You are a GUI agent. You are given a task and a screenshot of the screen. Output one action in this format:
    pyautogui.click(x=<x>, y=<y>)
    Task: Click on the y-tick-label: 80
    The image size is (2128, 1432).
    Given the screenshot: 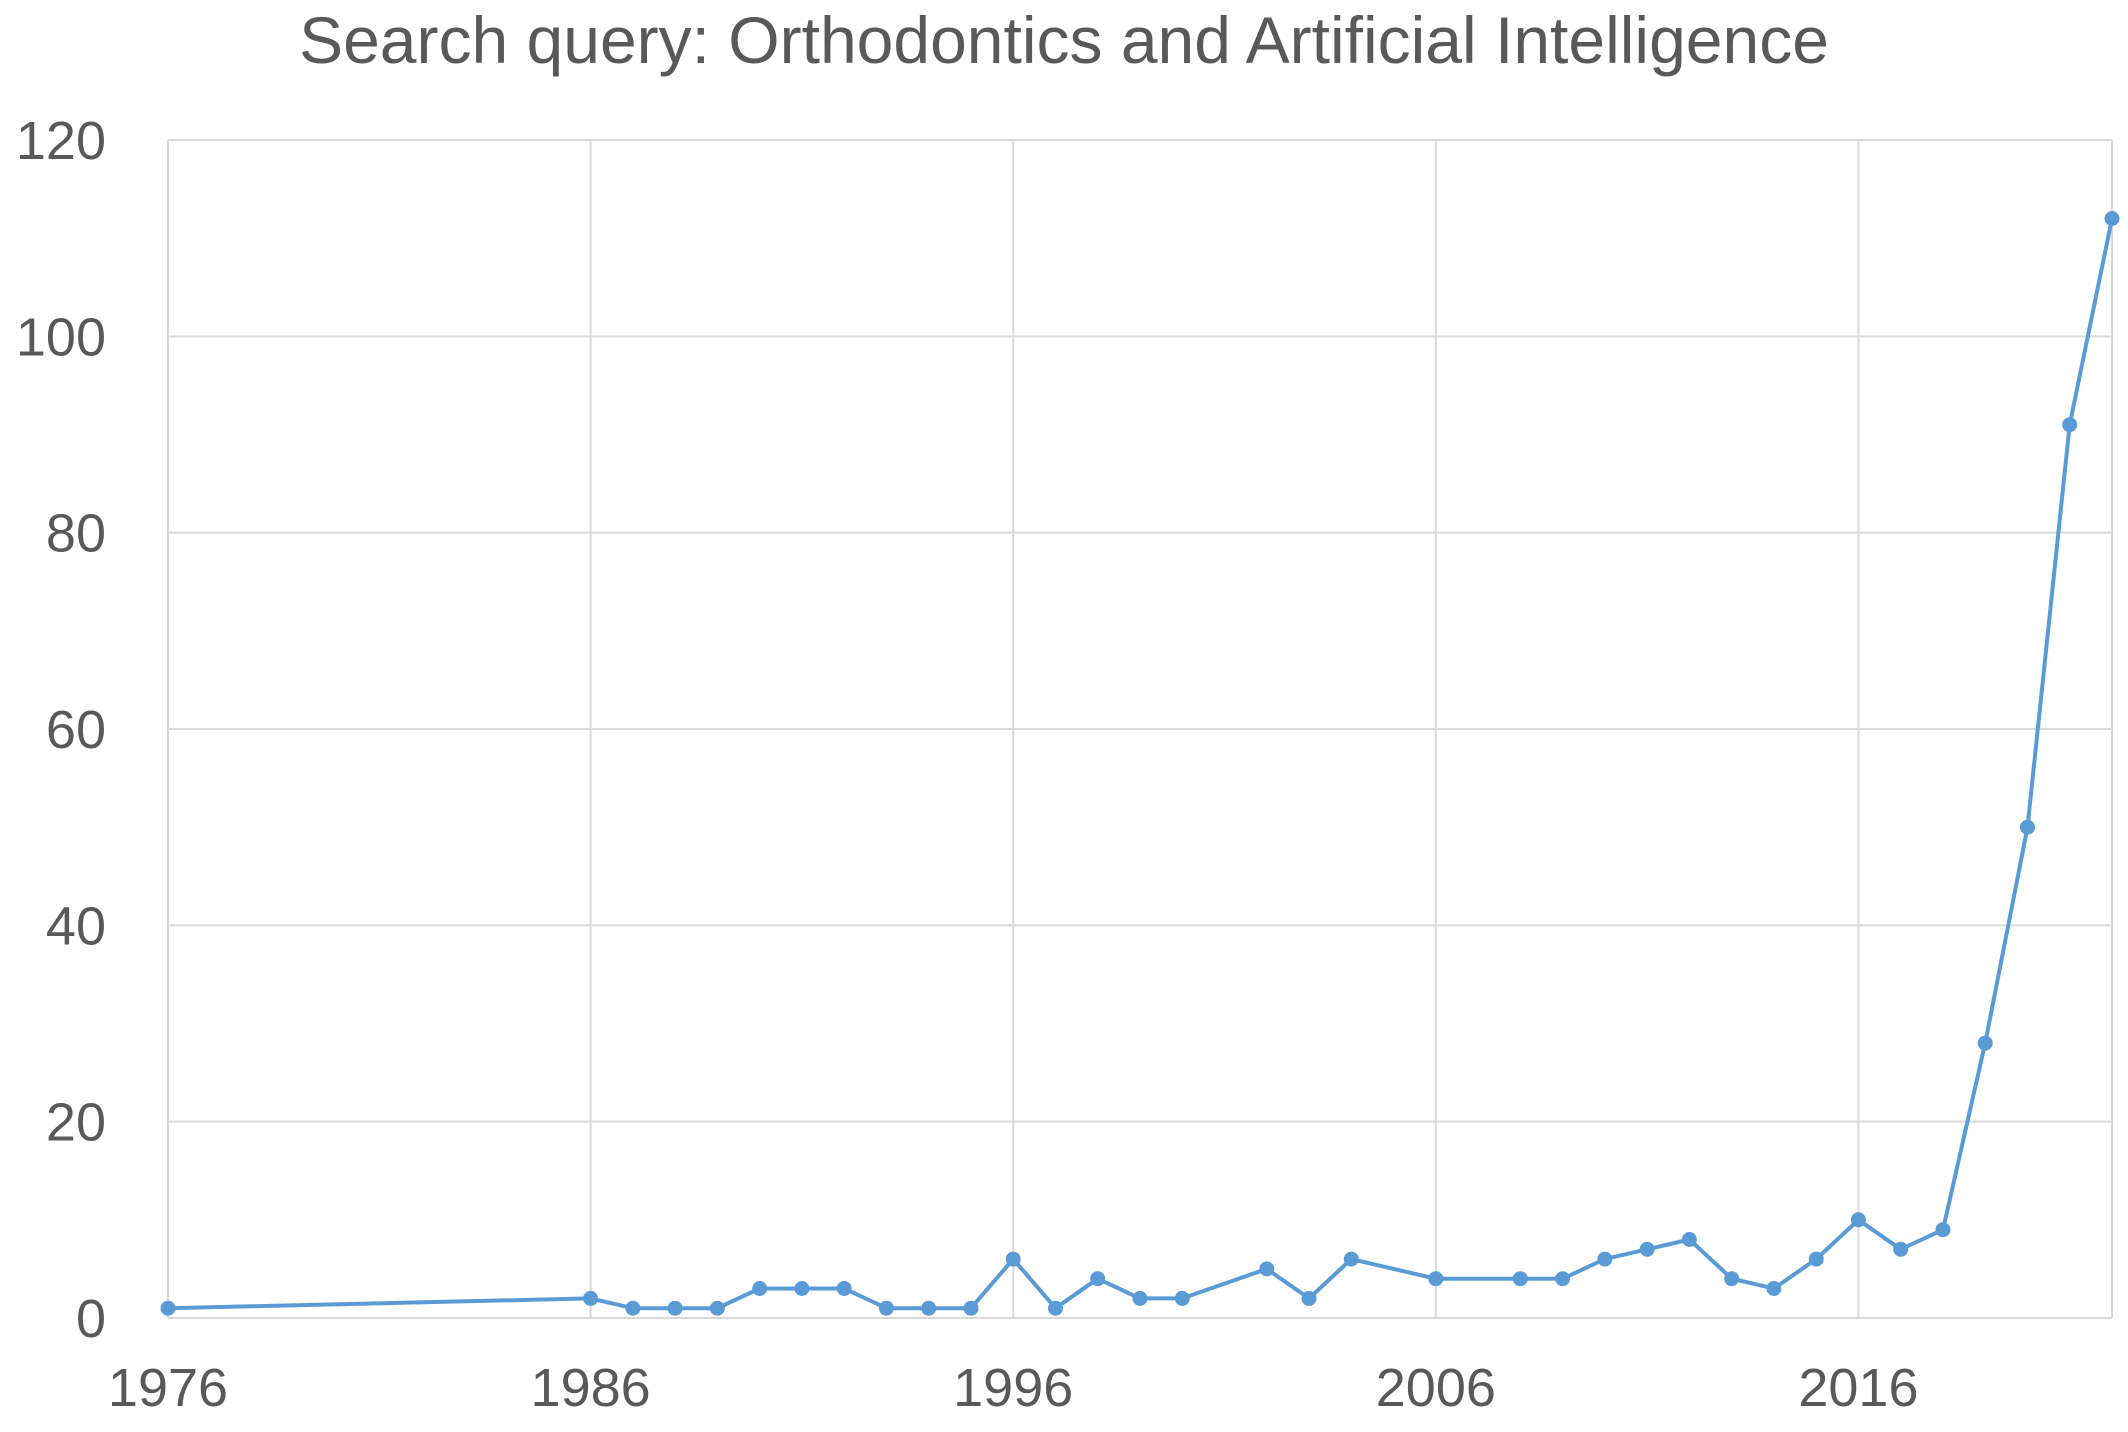 What is the action you would take?
    pyautogui.click(x=76, y=534)
    